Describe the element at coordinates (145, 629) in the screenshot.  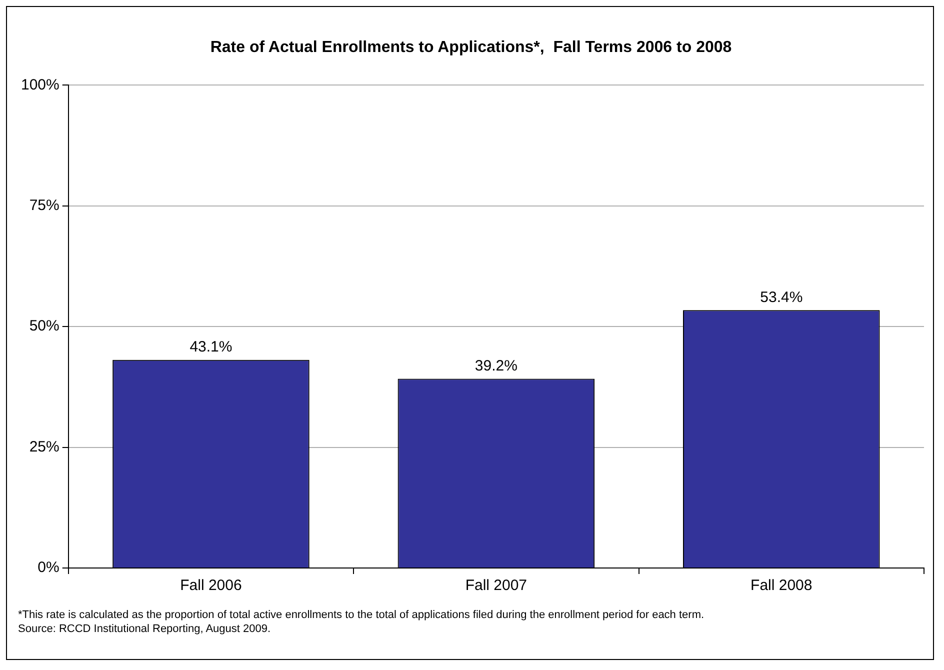
I see `source-note: Source: RCCD Institutional Reporting, August 2009.` at that location.